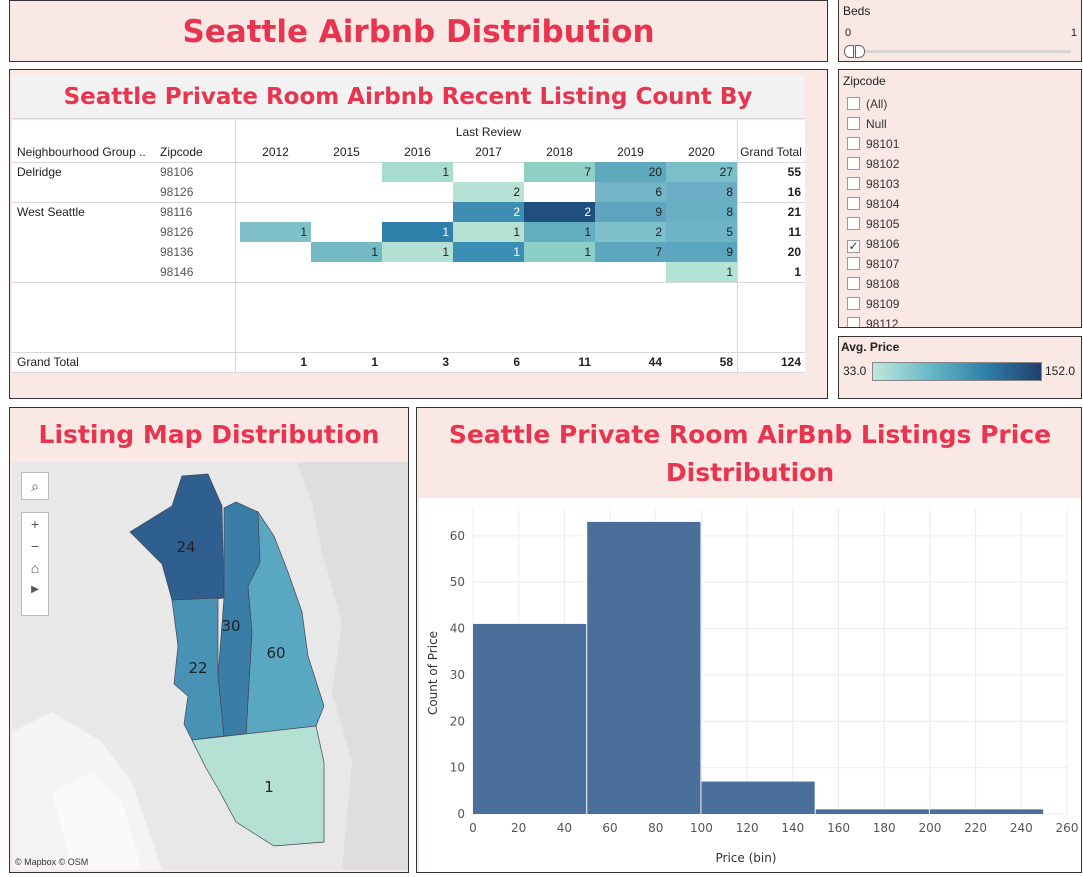 The height and width of the screenshot is (877, 1083). What do you see at coordinates (883, 164) in the screenshot?
I see `zipcode-option-label: 98102` at bounding box center [883, 164].